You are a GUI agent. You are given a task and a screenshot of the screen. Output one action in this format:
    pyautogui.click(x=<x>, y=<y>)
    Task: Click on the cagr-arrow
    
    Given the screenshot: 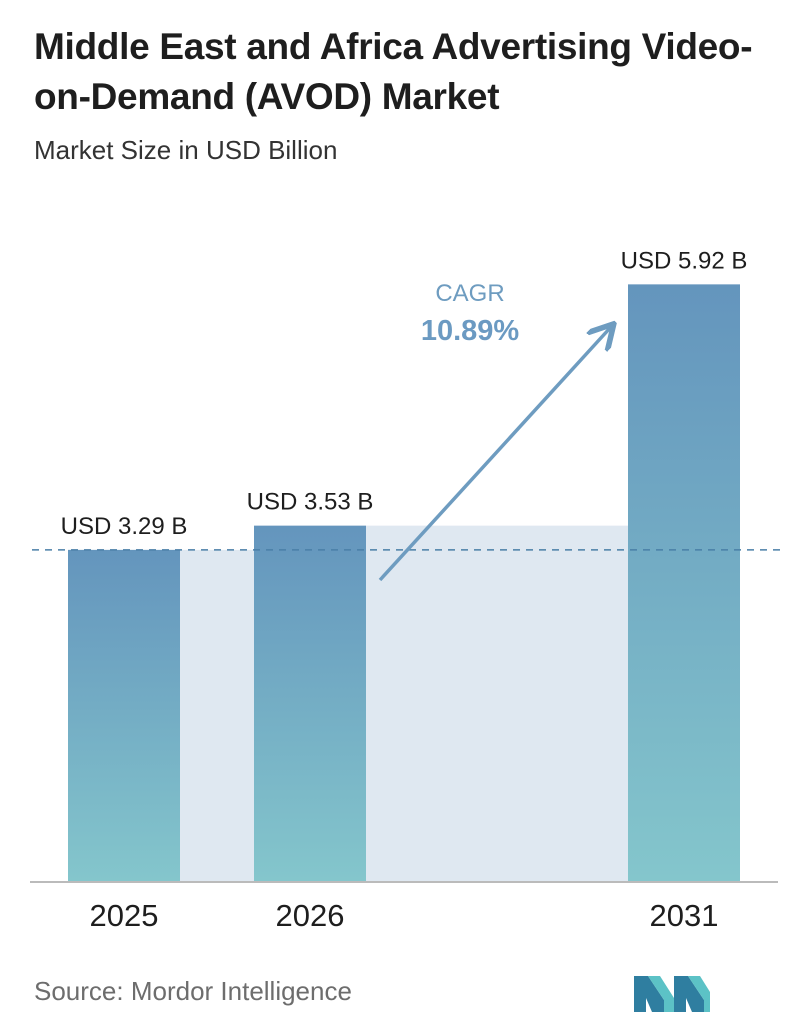 What is the action you would take?
    pyautogui.click(x=494, y=455)
    